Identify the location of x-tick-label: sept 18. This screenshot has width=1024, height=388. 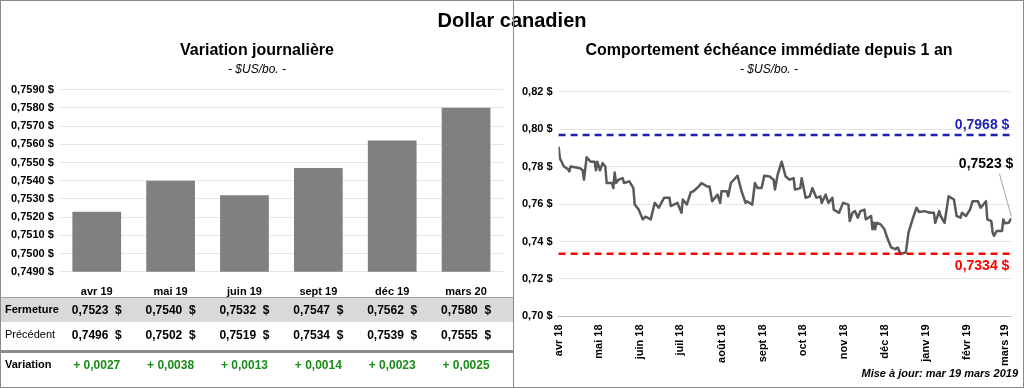
(761, 343).